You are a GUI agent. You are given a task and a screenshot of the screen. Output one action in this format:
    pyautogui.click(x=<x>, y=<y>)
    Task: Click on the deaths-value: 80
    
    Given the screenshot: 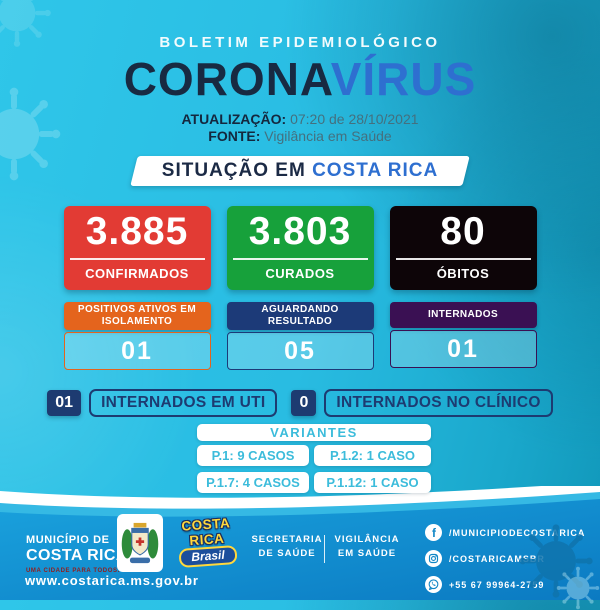 What is the action you would take?
    pyautogui.click(x=463, y=231)
    